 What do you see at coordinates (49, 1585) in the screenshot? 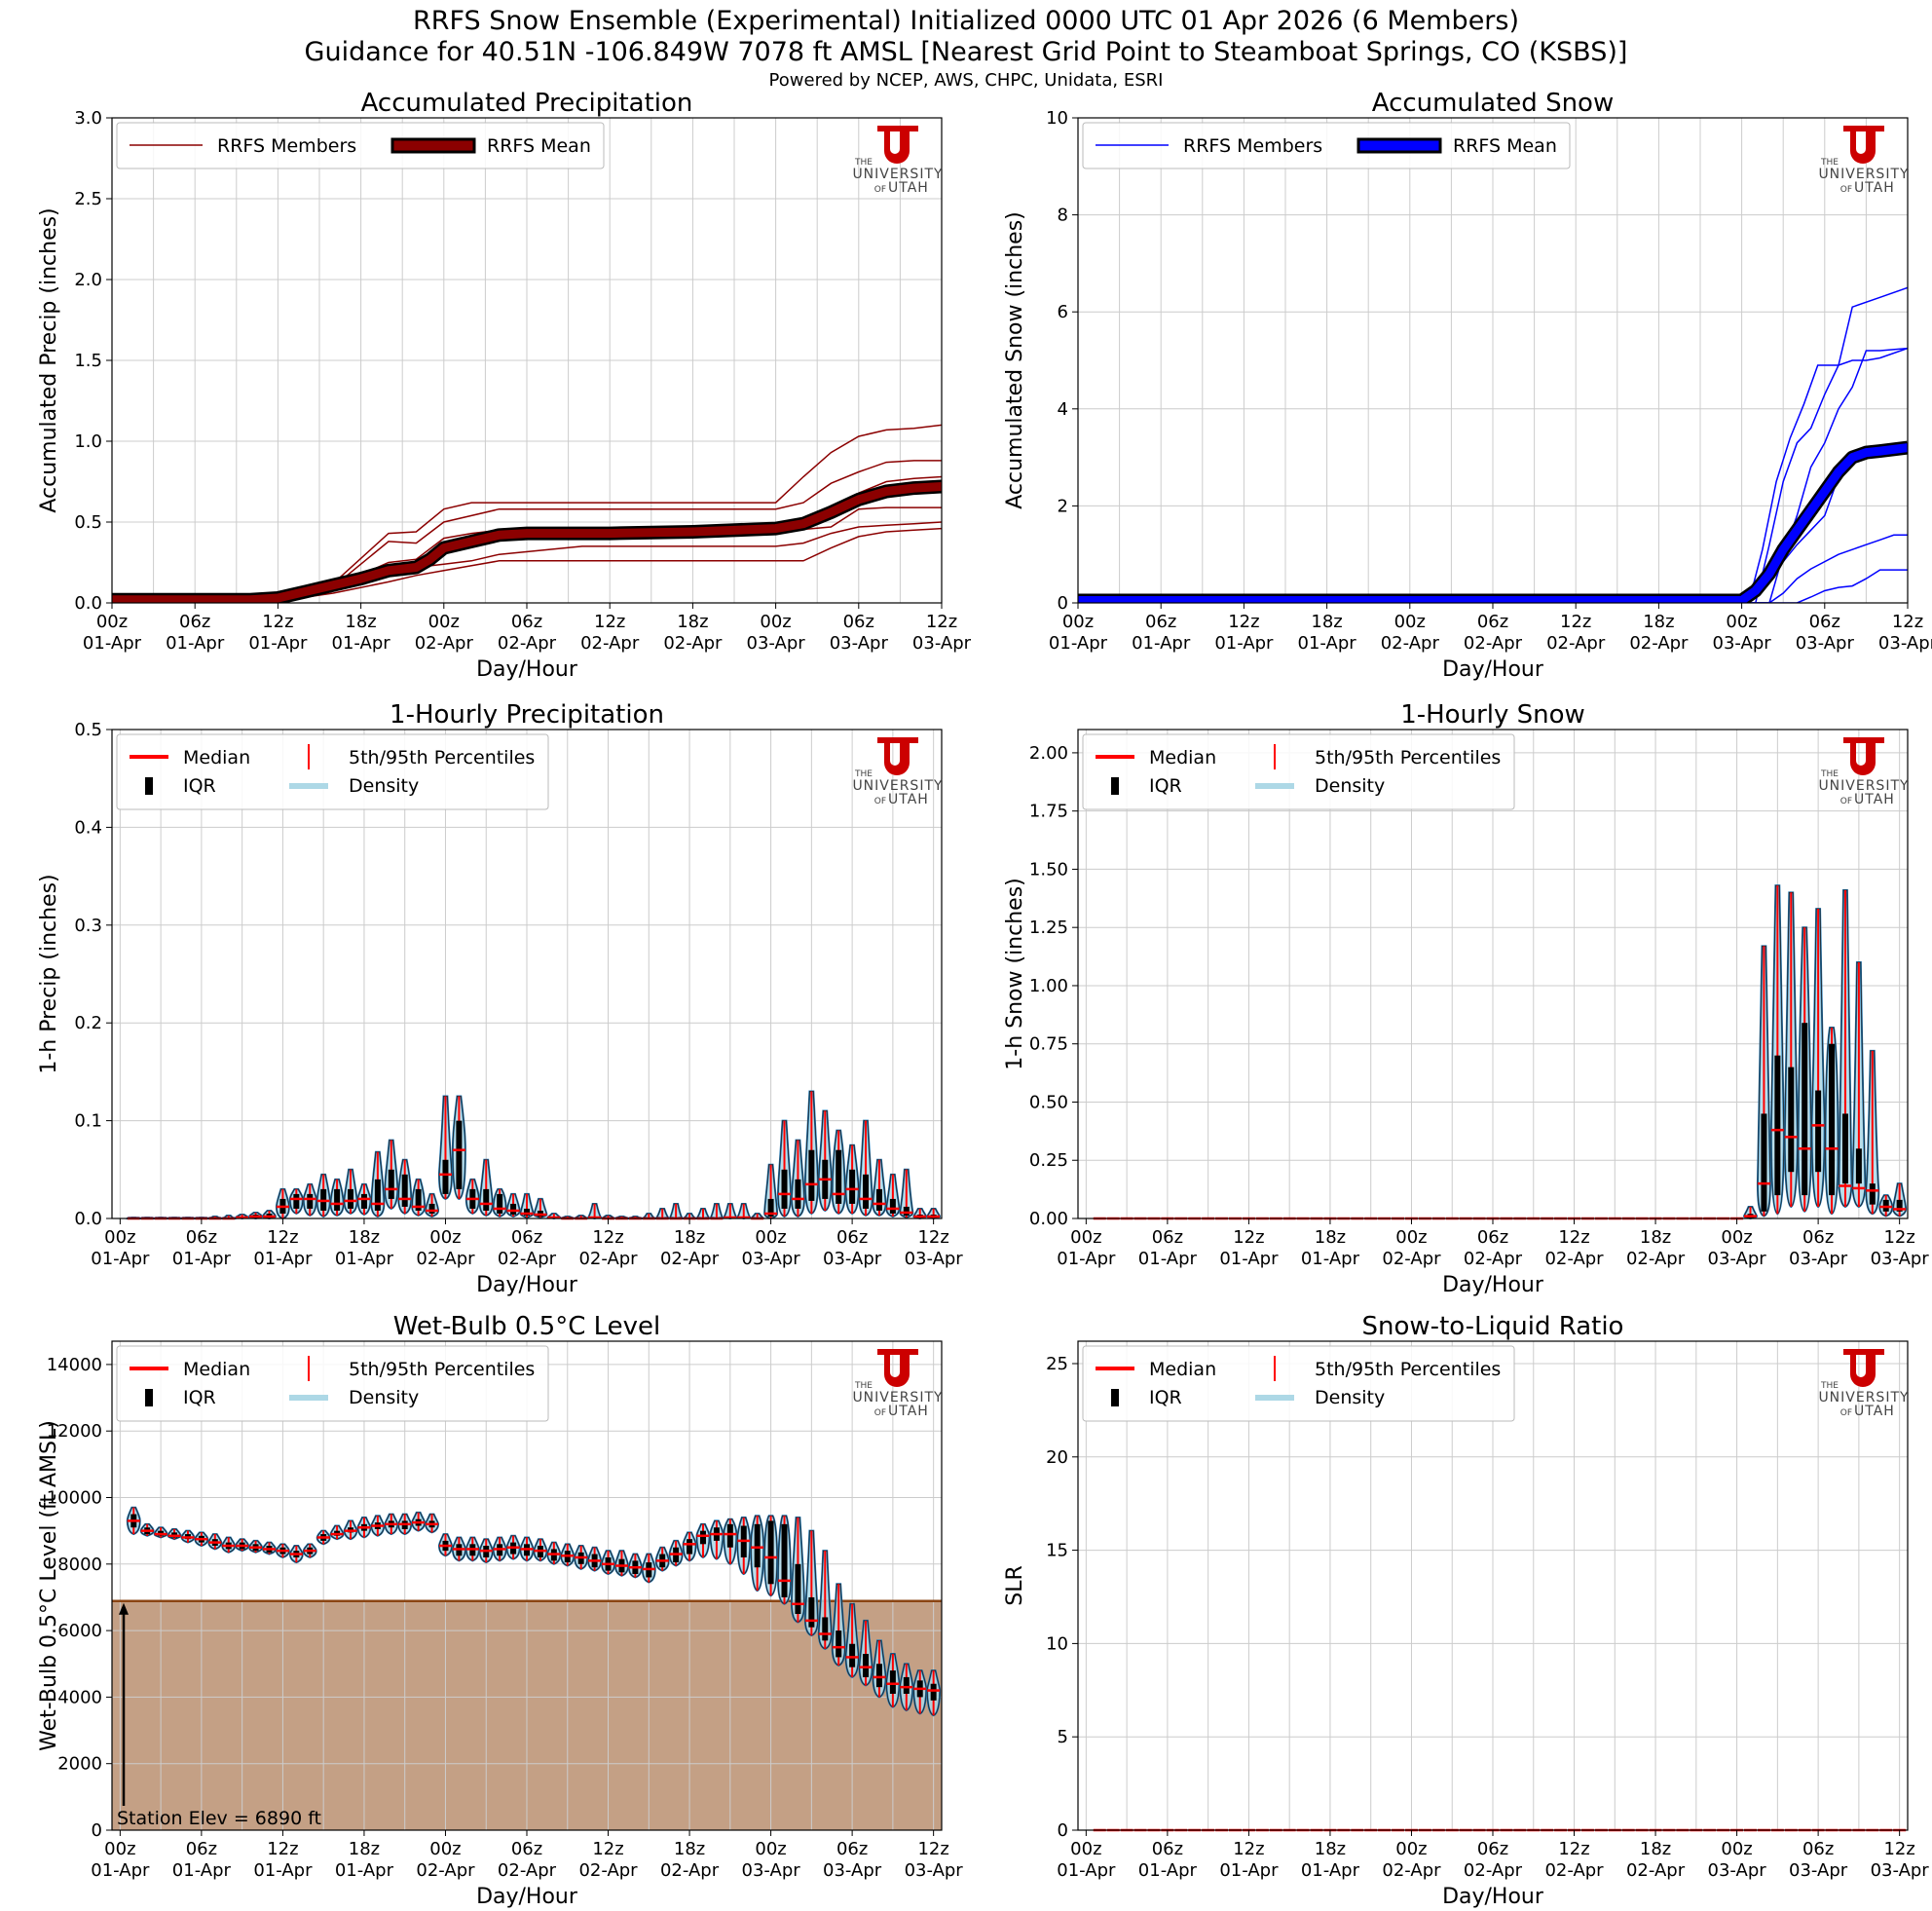
I see `y-axis-label: Wet-Bulb 0.5°C Level (ft AMSL)` at bounding box center [49, 1585].